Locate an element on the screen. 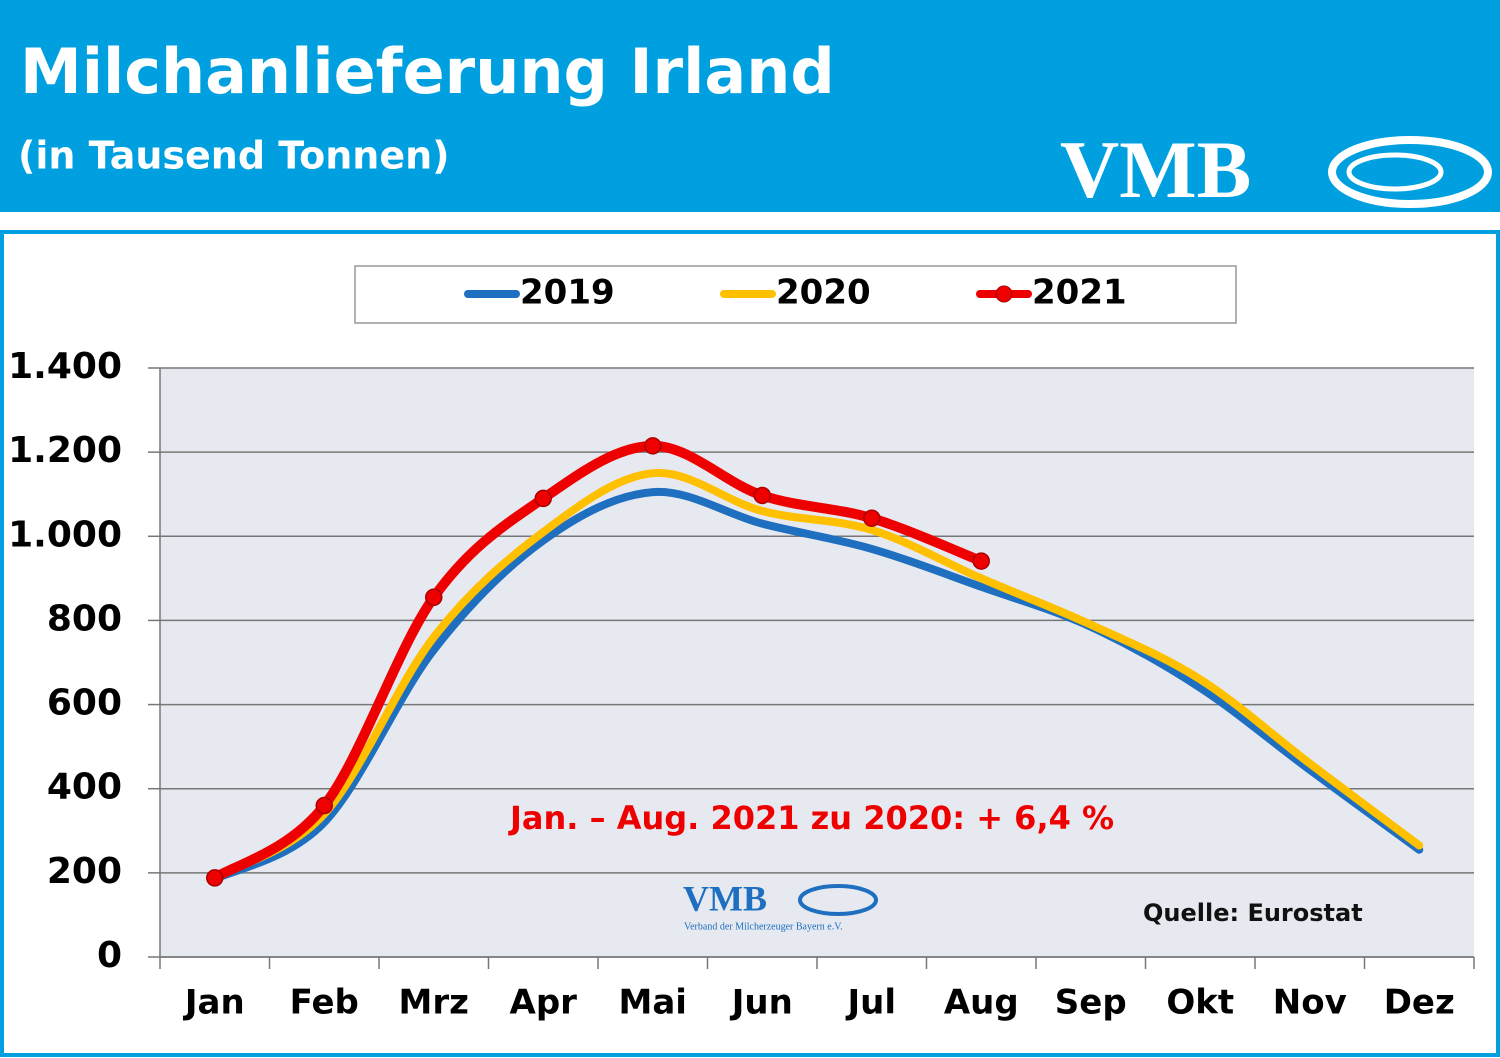 Image resolution: width=1500 pixels, height=1058 pixels. watermark-swoosh is located at coordinates (838, 900).